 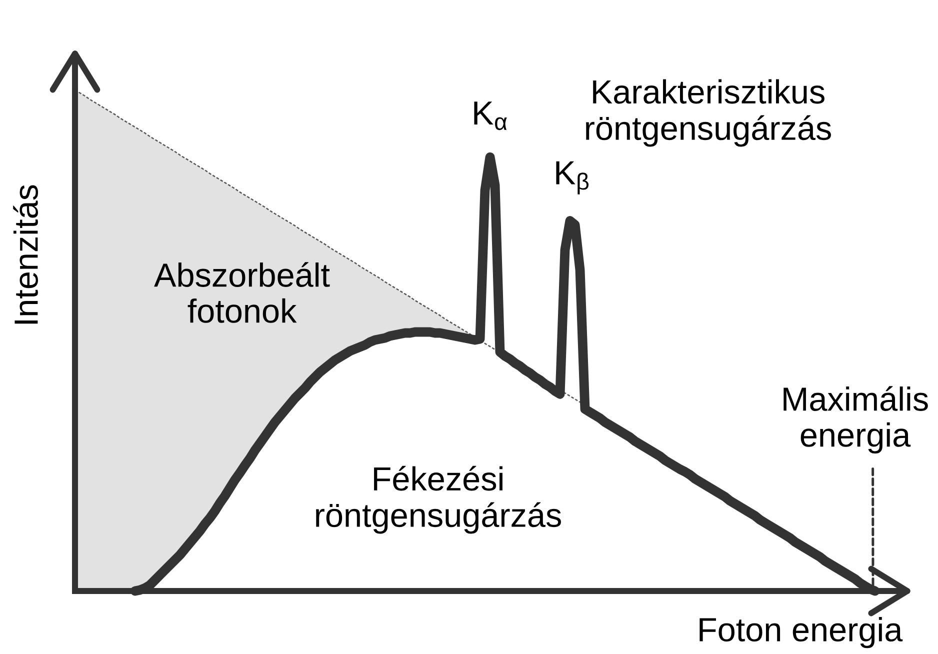 What do you see at coordinates (801, 632) in the screenshot?
I see `x-axis-title: Foton energia` at bounding box center [801, 632].